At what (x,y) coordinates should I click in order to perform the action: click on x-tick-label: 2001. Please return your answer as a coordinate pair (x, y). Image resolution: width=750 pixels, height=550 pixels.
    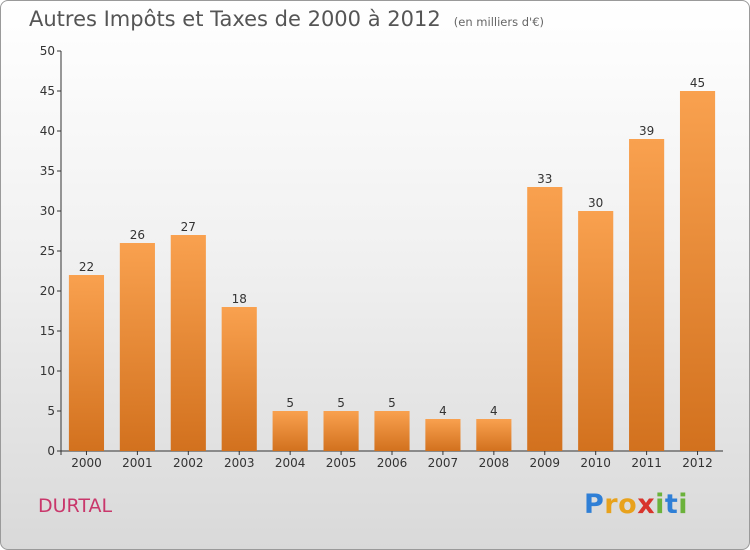
    Looking at the image, I should click on (137, 463).